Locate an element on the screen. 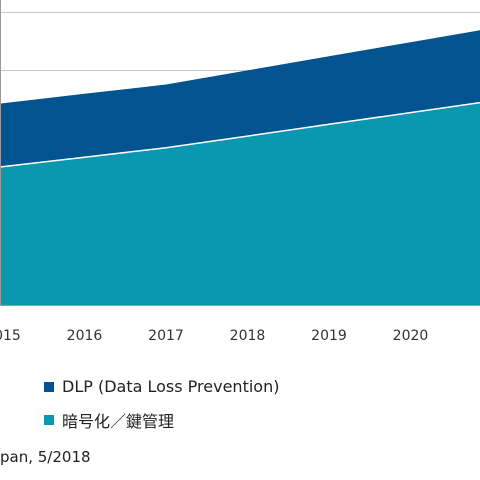  x-tick-label-2017: 2017 is located at coordinates (166, 336).